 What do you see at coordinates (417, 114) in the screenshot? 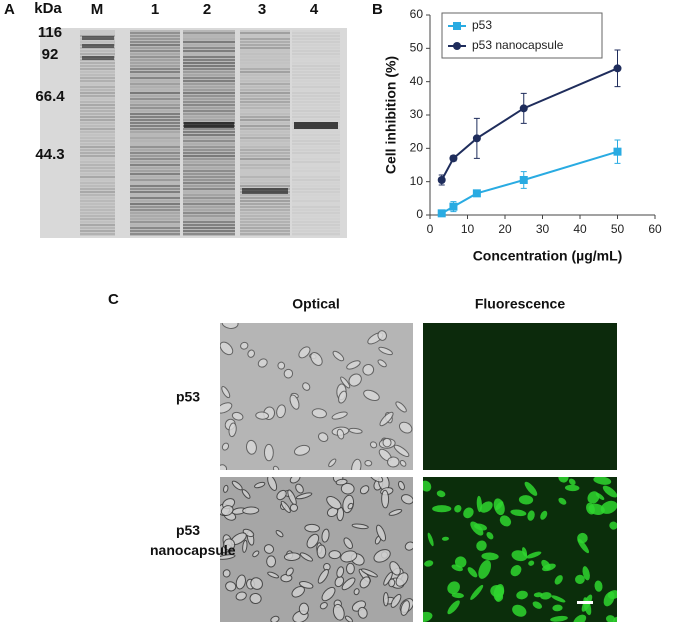
I see `y-tick-label: 30` at bounding box center [417, 114].